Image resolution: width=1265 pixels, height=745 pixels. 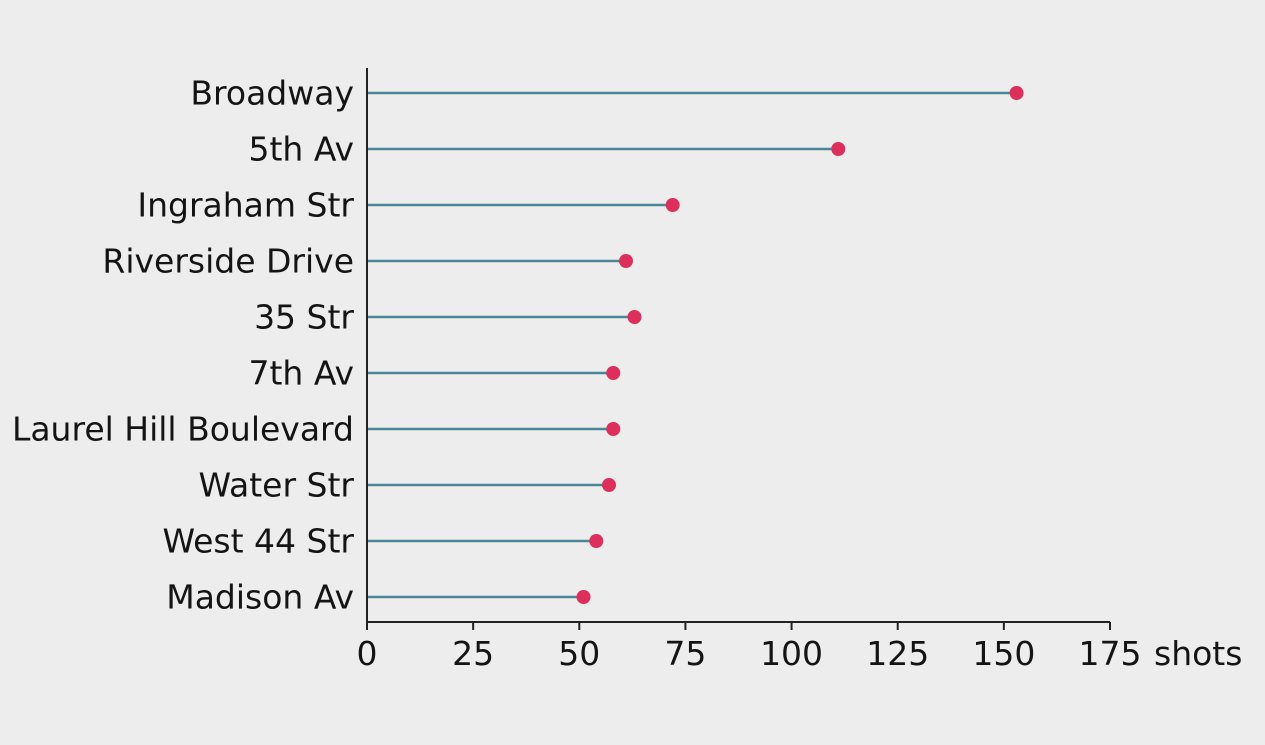 I want to click on category-label-madison-av: Madison Av, so click(x=260, y=597).